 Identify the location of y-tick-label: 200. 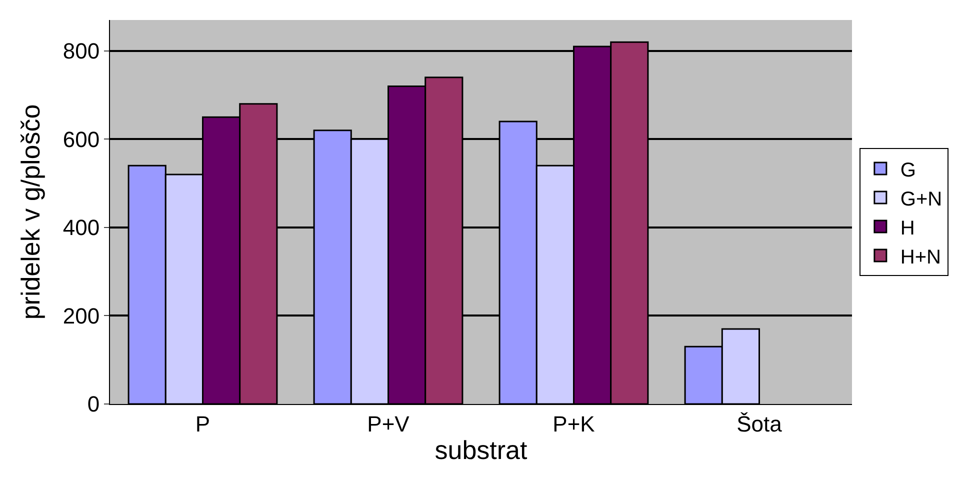
(81, 315).